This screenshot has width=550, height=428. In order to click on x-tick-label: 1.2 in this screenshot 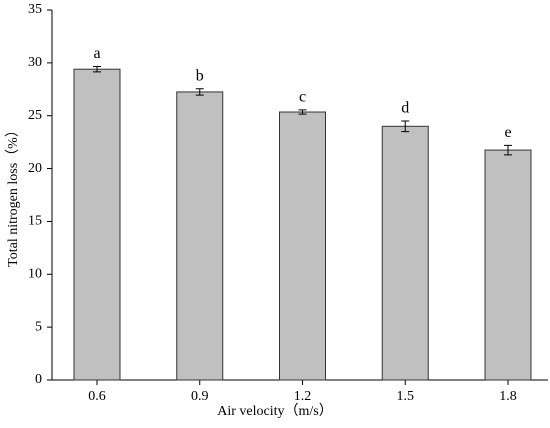, I will do `click(303, 396)`.